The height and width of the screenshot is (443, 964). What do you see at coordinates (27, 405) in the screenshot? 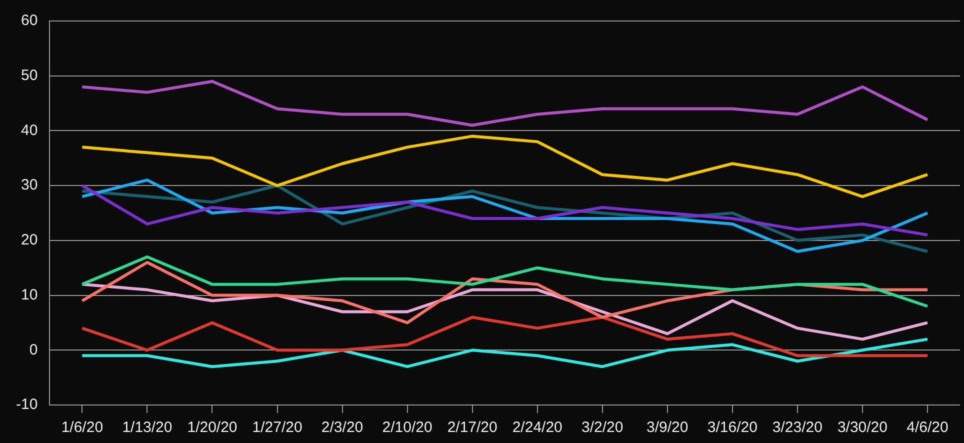
I see `y-tick-label: -10` at bounding box center [27, 405].